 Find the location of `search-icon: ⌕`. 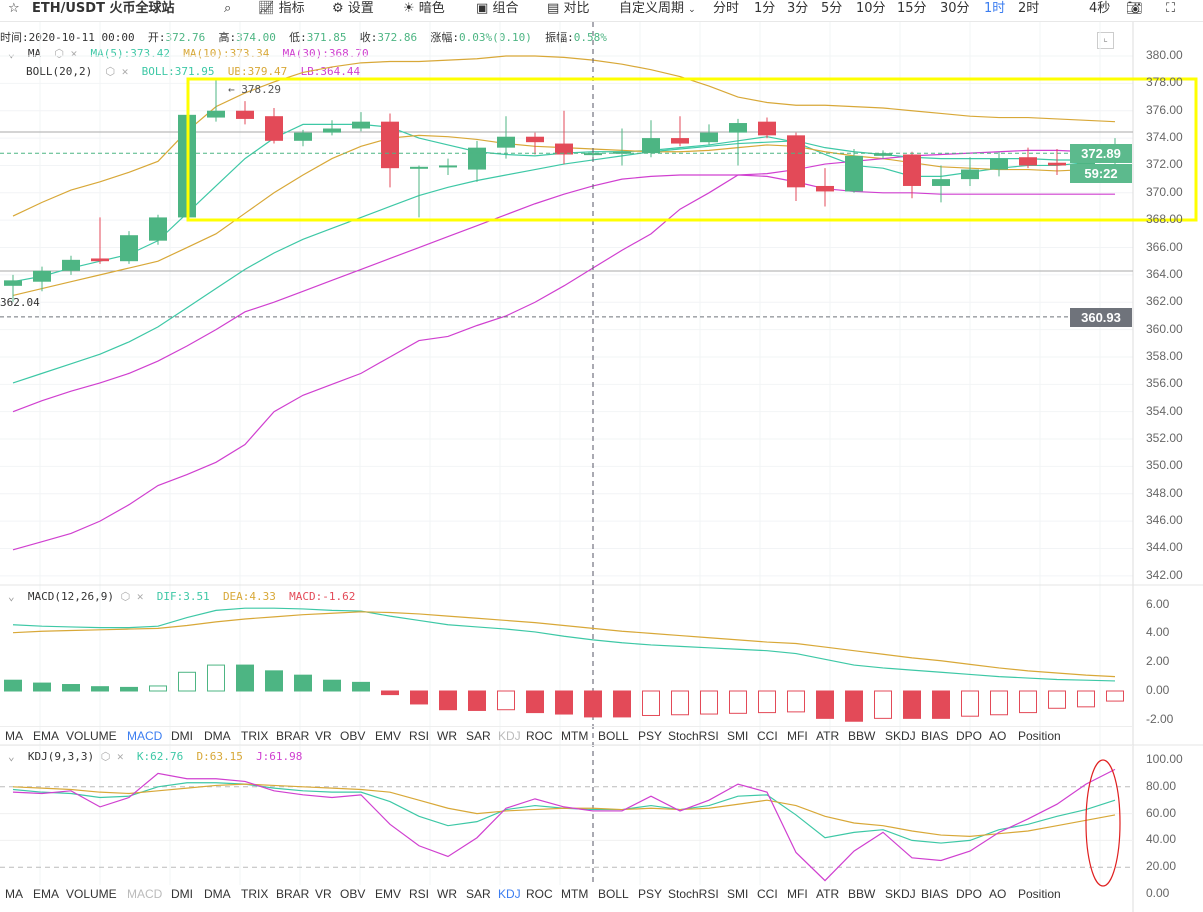

search-icon: ⌕ is located at coordinates (228, 8).